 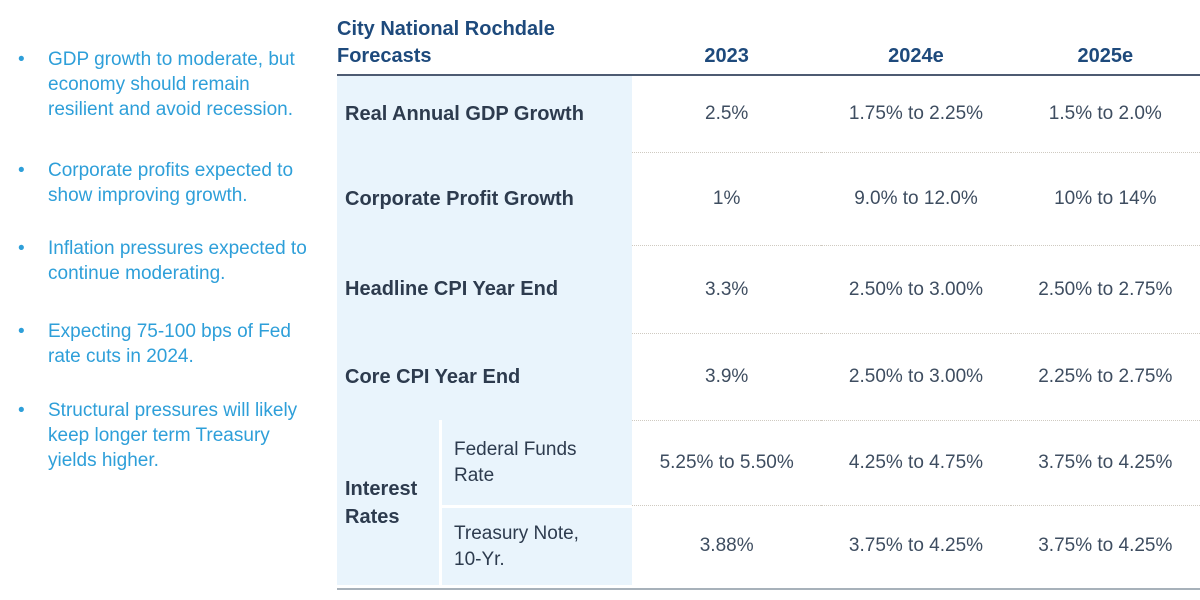 What do you see at coordinates (727, 198) in the screenshot?
I see `cell-value: 1%` at bounding box center [727, 198].